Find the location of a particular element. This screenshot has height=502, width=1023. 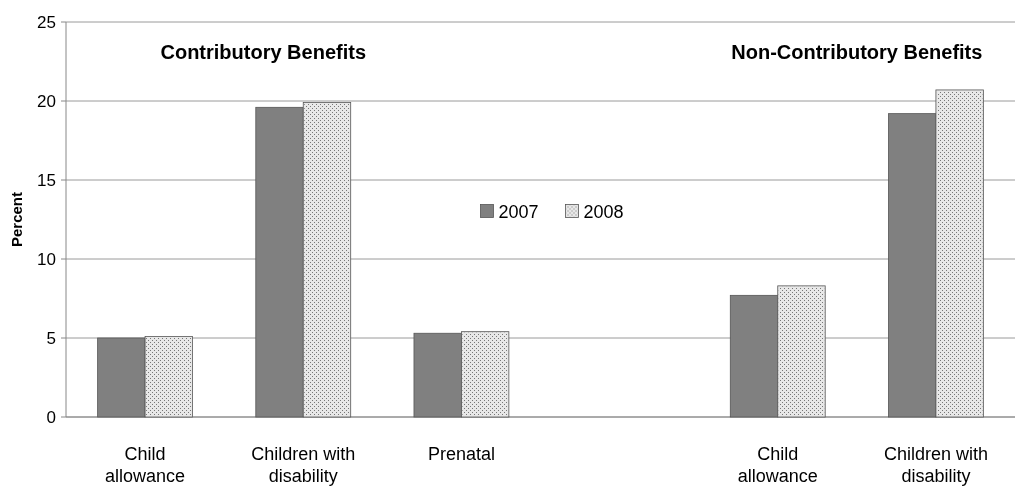

y-tick-label: 25 is located at coordinates (46, 22).